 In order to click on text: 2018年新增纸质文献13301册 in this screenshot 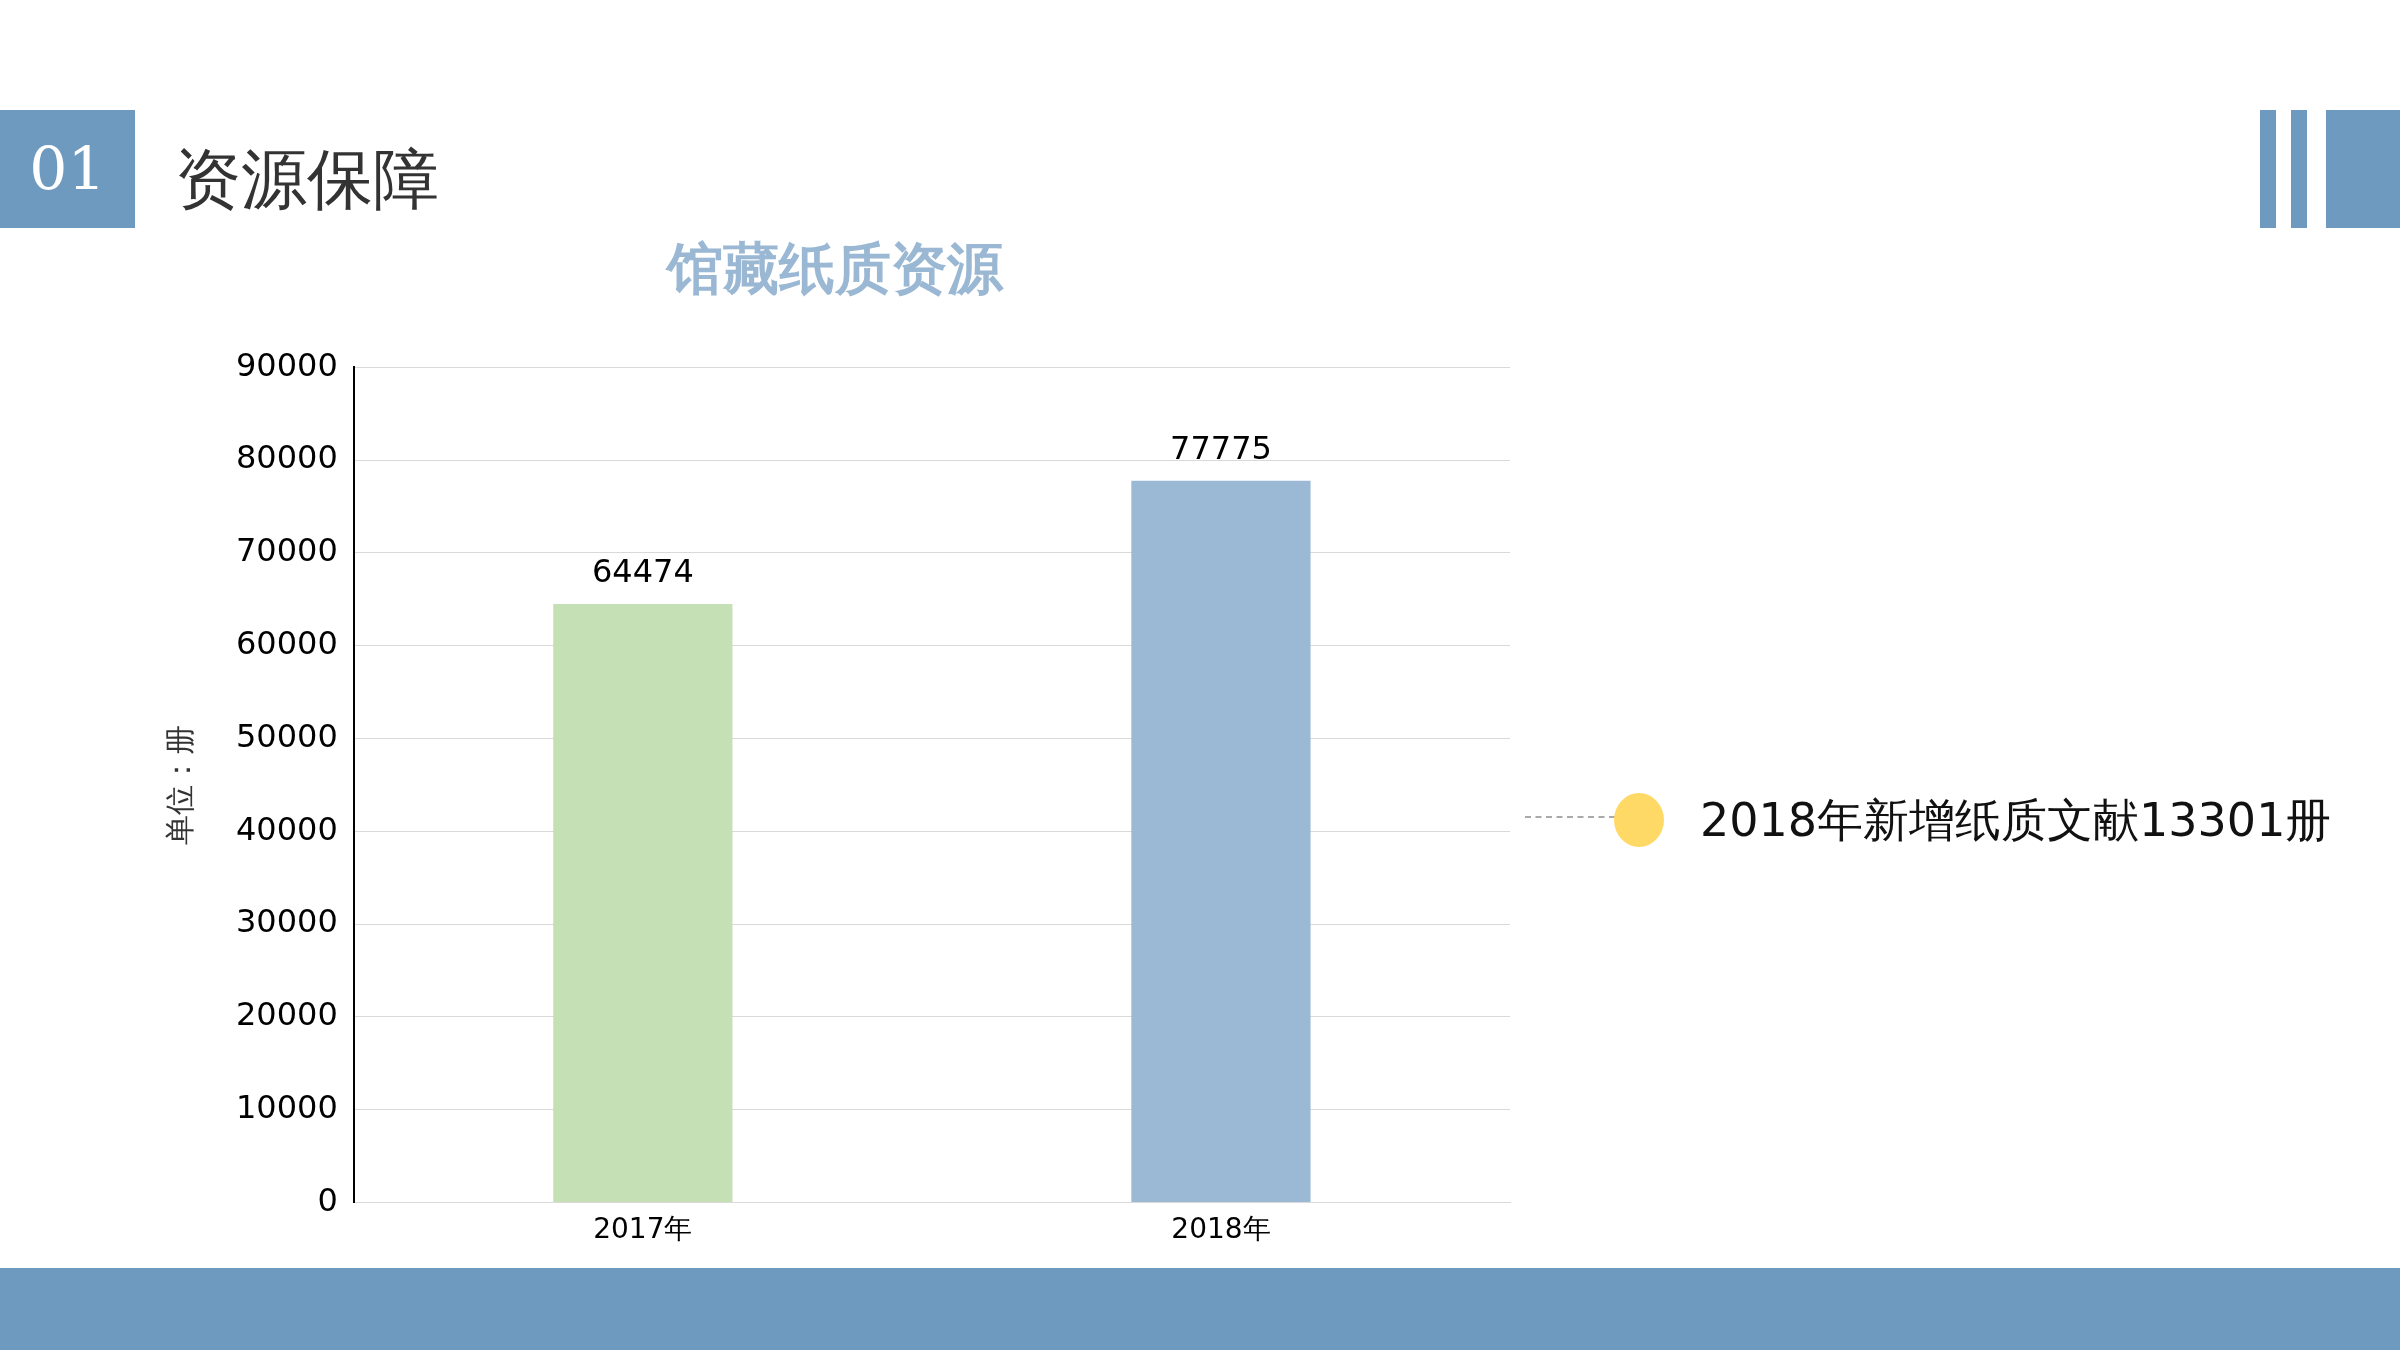, I will do `click(2016, 820)`.